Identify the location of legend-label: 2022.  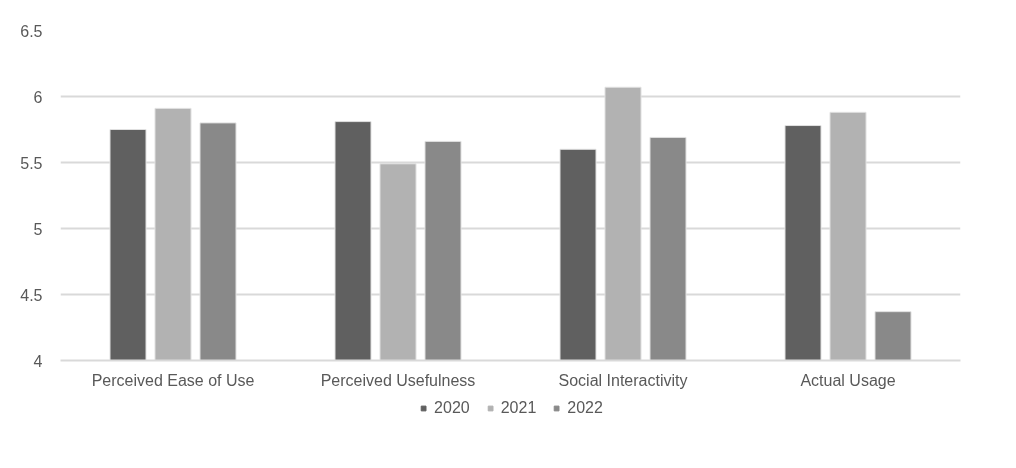
(585, 408).